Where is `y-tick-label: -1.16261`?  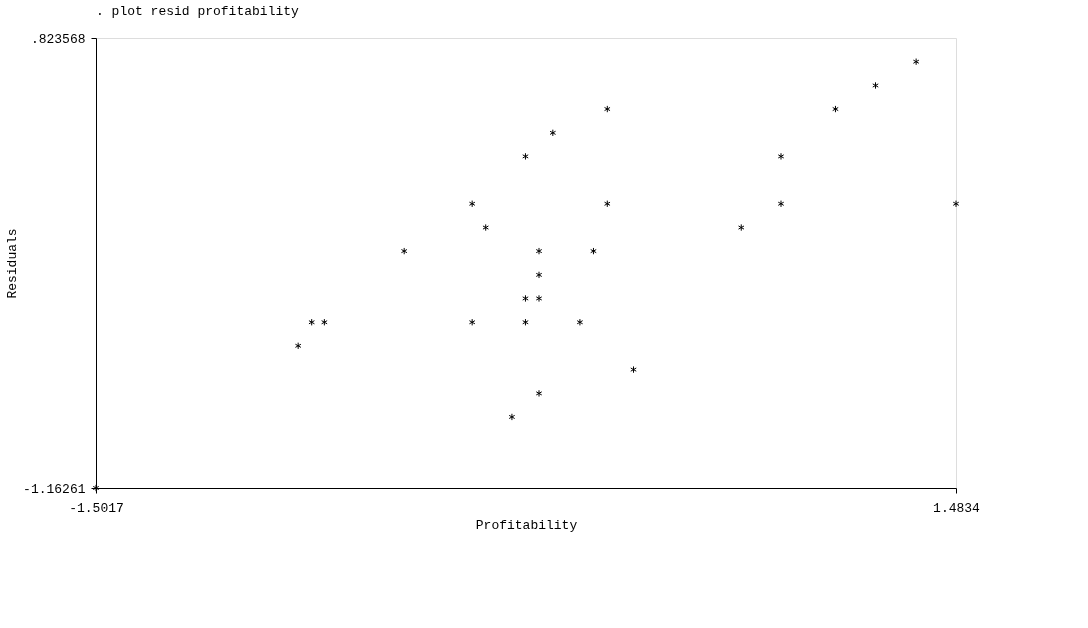
y-tick-label: -1.16261 is located at coordinates (54, 489).